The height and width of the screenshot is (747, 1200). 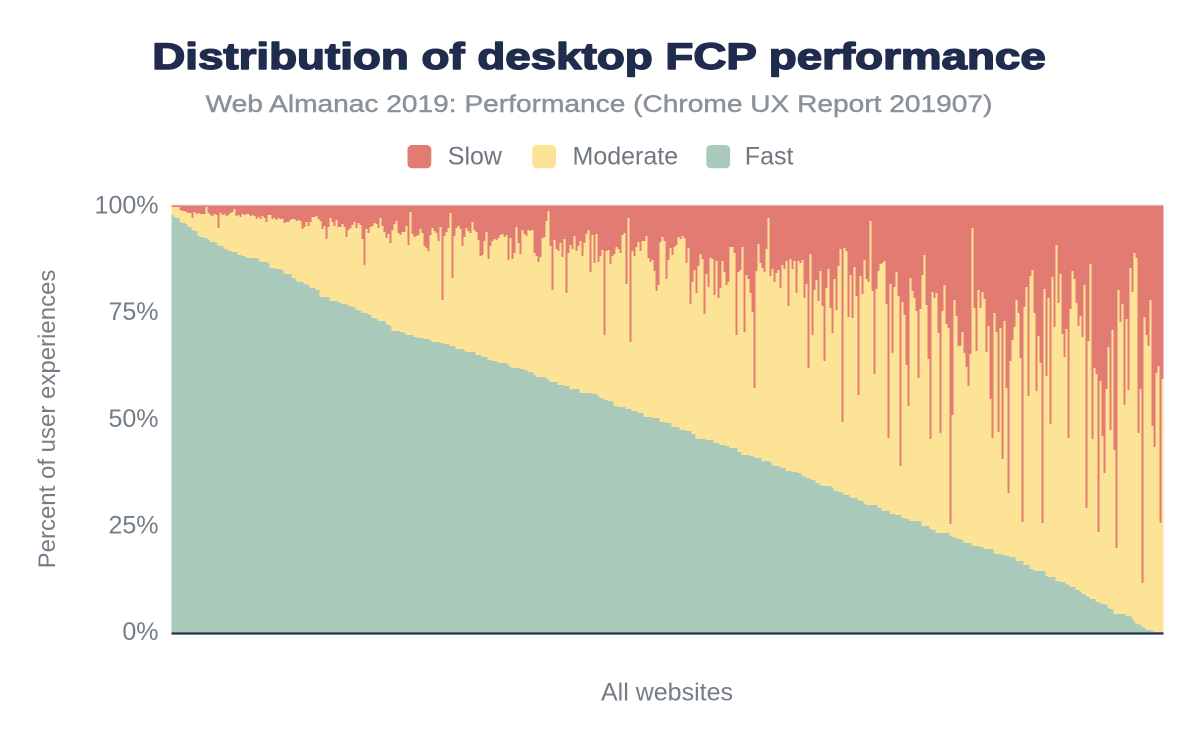 I want to click on svg-text: 75%, so click(x=133, y=312).